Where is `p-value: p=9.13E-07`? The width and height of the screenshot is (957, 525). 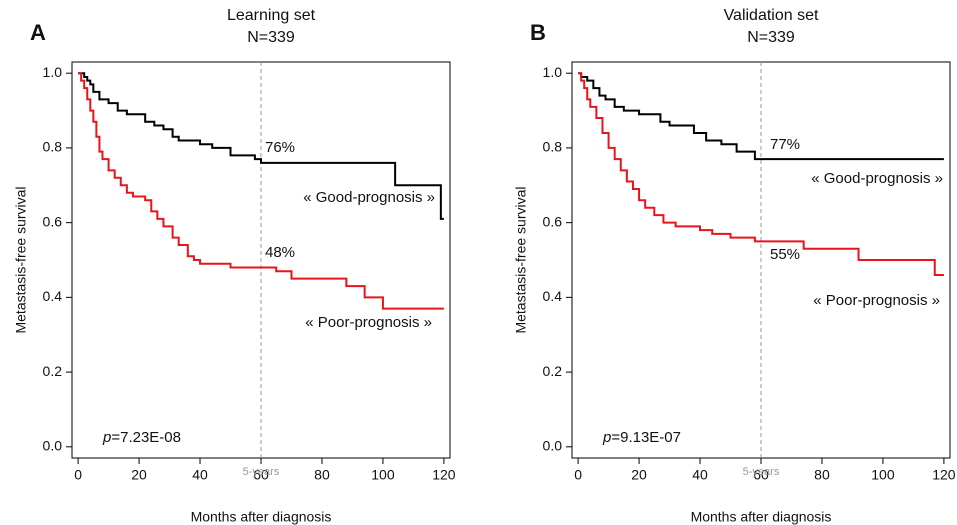
p-value: p=9.13E-07 is located at coordinates (641, 437).